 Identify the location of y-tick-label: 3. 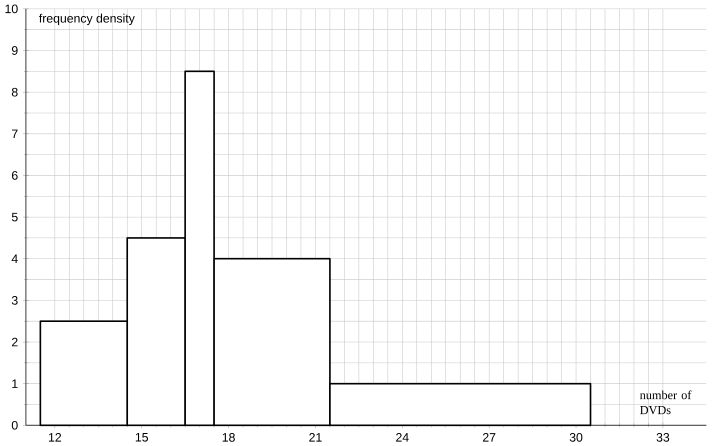
(15, 300).